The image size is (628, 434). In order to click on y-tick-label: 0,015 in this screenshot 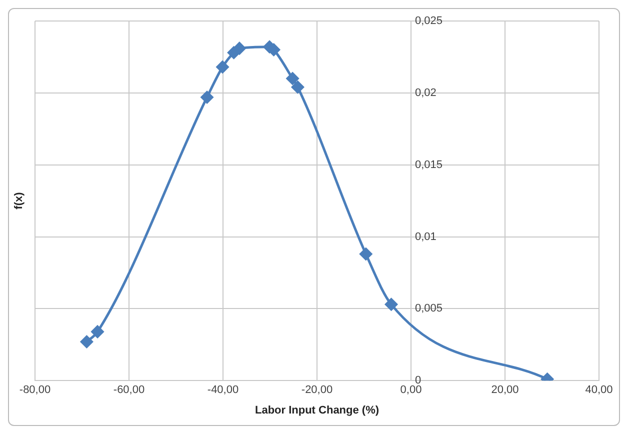, I will do `click(429, 164)`.